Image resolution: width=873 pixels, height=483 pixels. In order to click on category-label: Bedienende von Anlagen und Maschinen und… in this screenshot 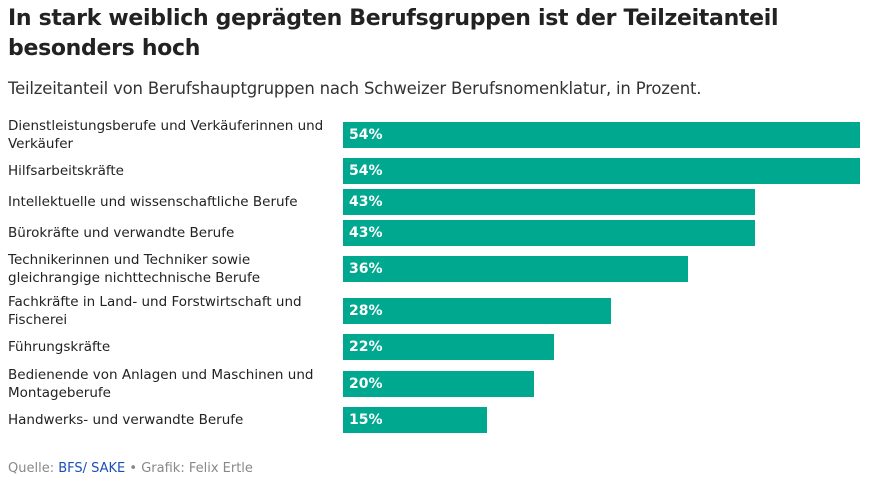, I will do `click(161, 384)`.